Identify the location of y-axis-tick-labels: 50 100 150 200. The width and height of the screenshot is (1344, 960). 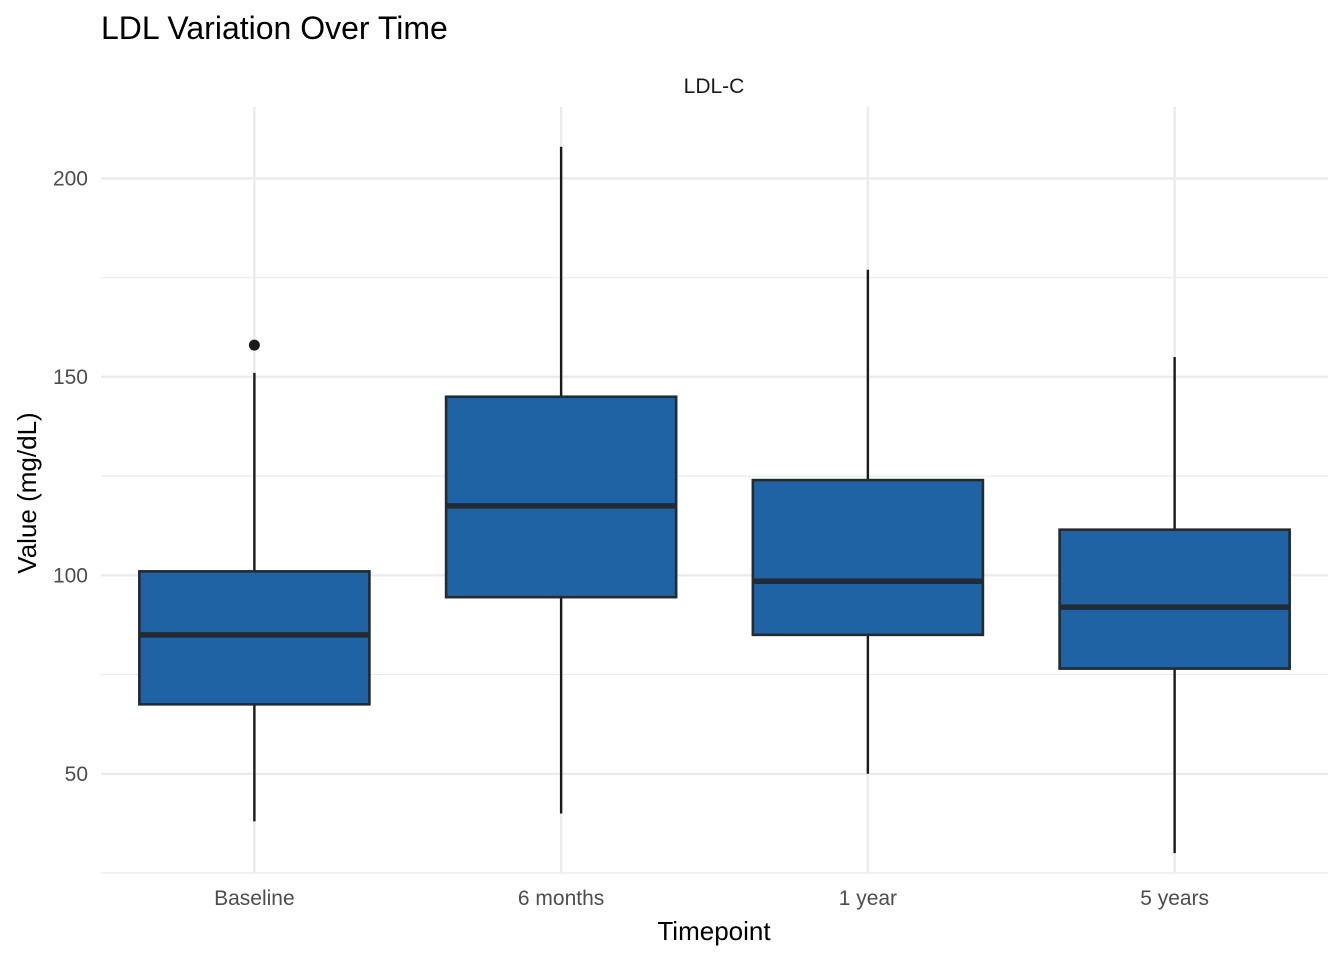
(70, 476).